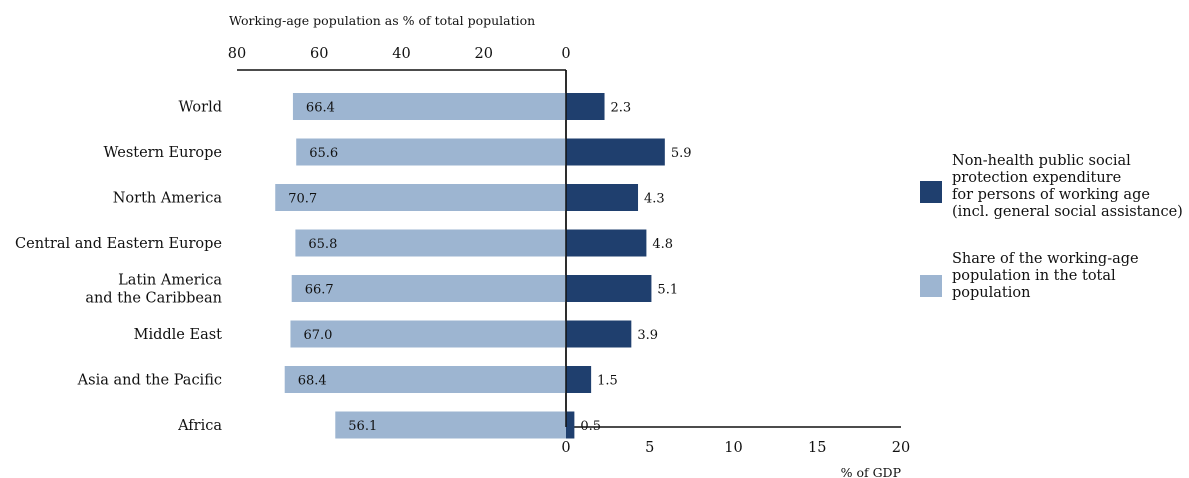  Describe the element at coordinates (323, 153) in the screenshot. I see `data-label-working-age-share: 65.6` at that location.